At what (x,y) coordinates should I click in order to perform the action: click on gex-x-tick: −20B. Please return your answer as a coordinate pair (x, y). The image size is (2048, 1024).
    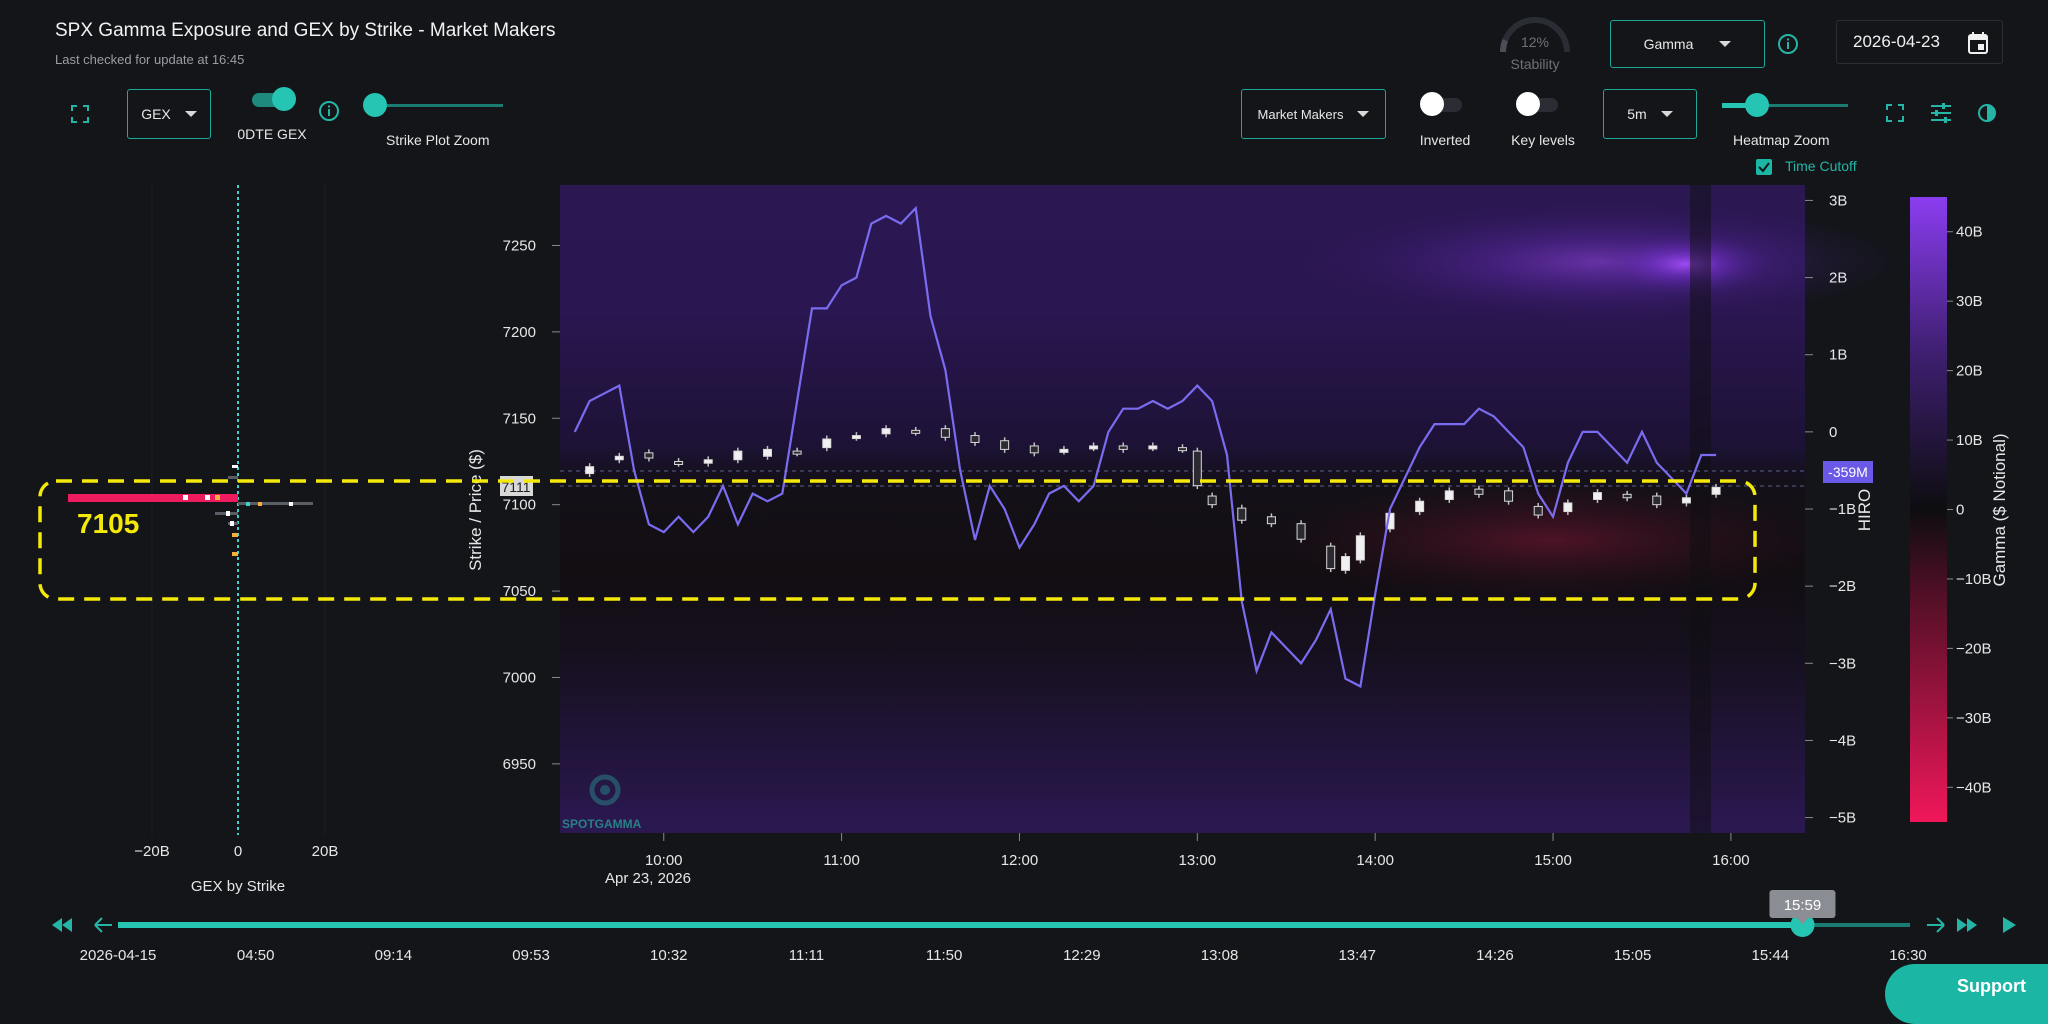
    Looking at the image, I should click on (151, 851).